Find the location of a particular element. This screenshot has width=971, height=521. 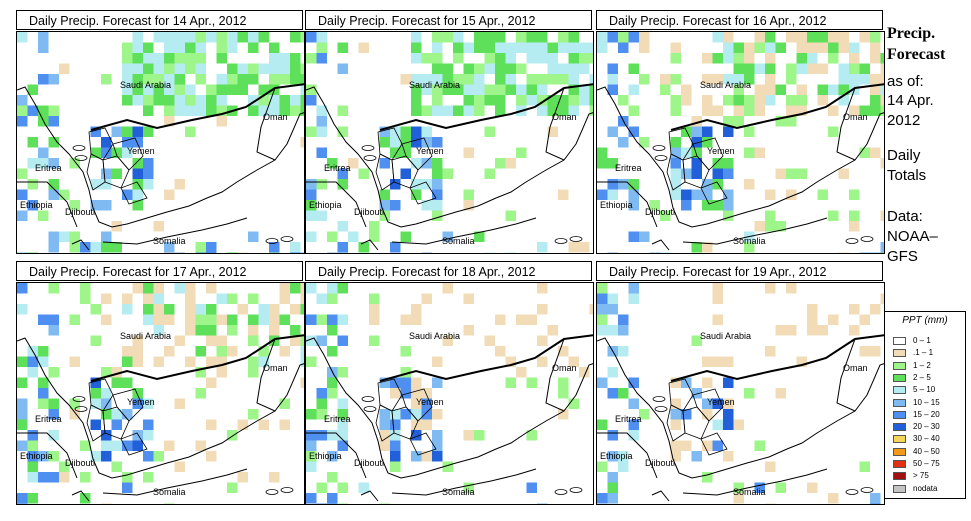

legend-swatch is located at coordinates (899, 464).